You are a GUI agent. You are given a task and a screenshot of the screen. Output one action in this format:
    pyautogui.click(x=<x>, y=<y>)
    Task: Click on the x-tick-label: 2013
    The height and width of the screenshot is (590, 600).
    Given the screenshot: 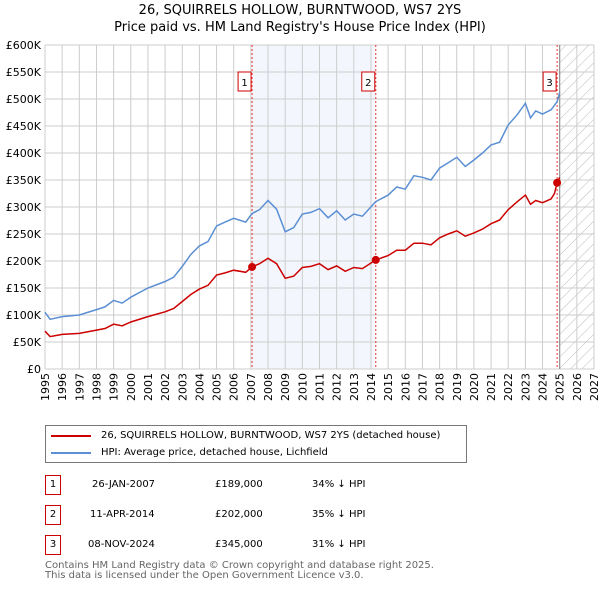 What is the action you would take?
    pyautogui.click(x=354, y=387)
    